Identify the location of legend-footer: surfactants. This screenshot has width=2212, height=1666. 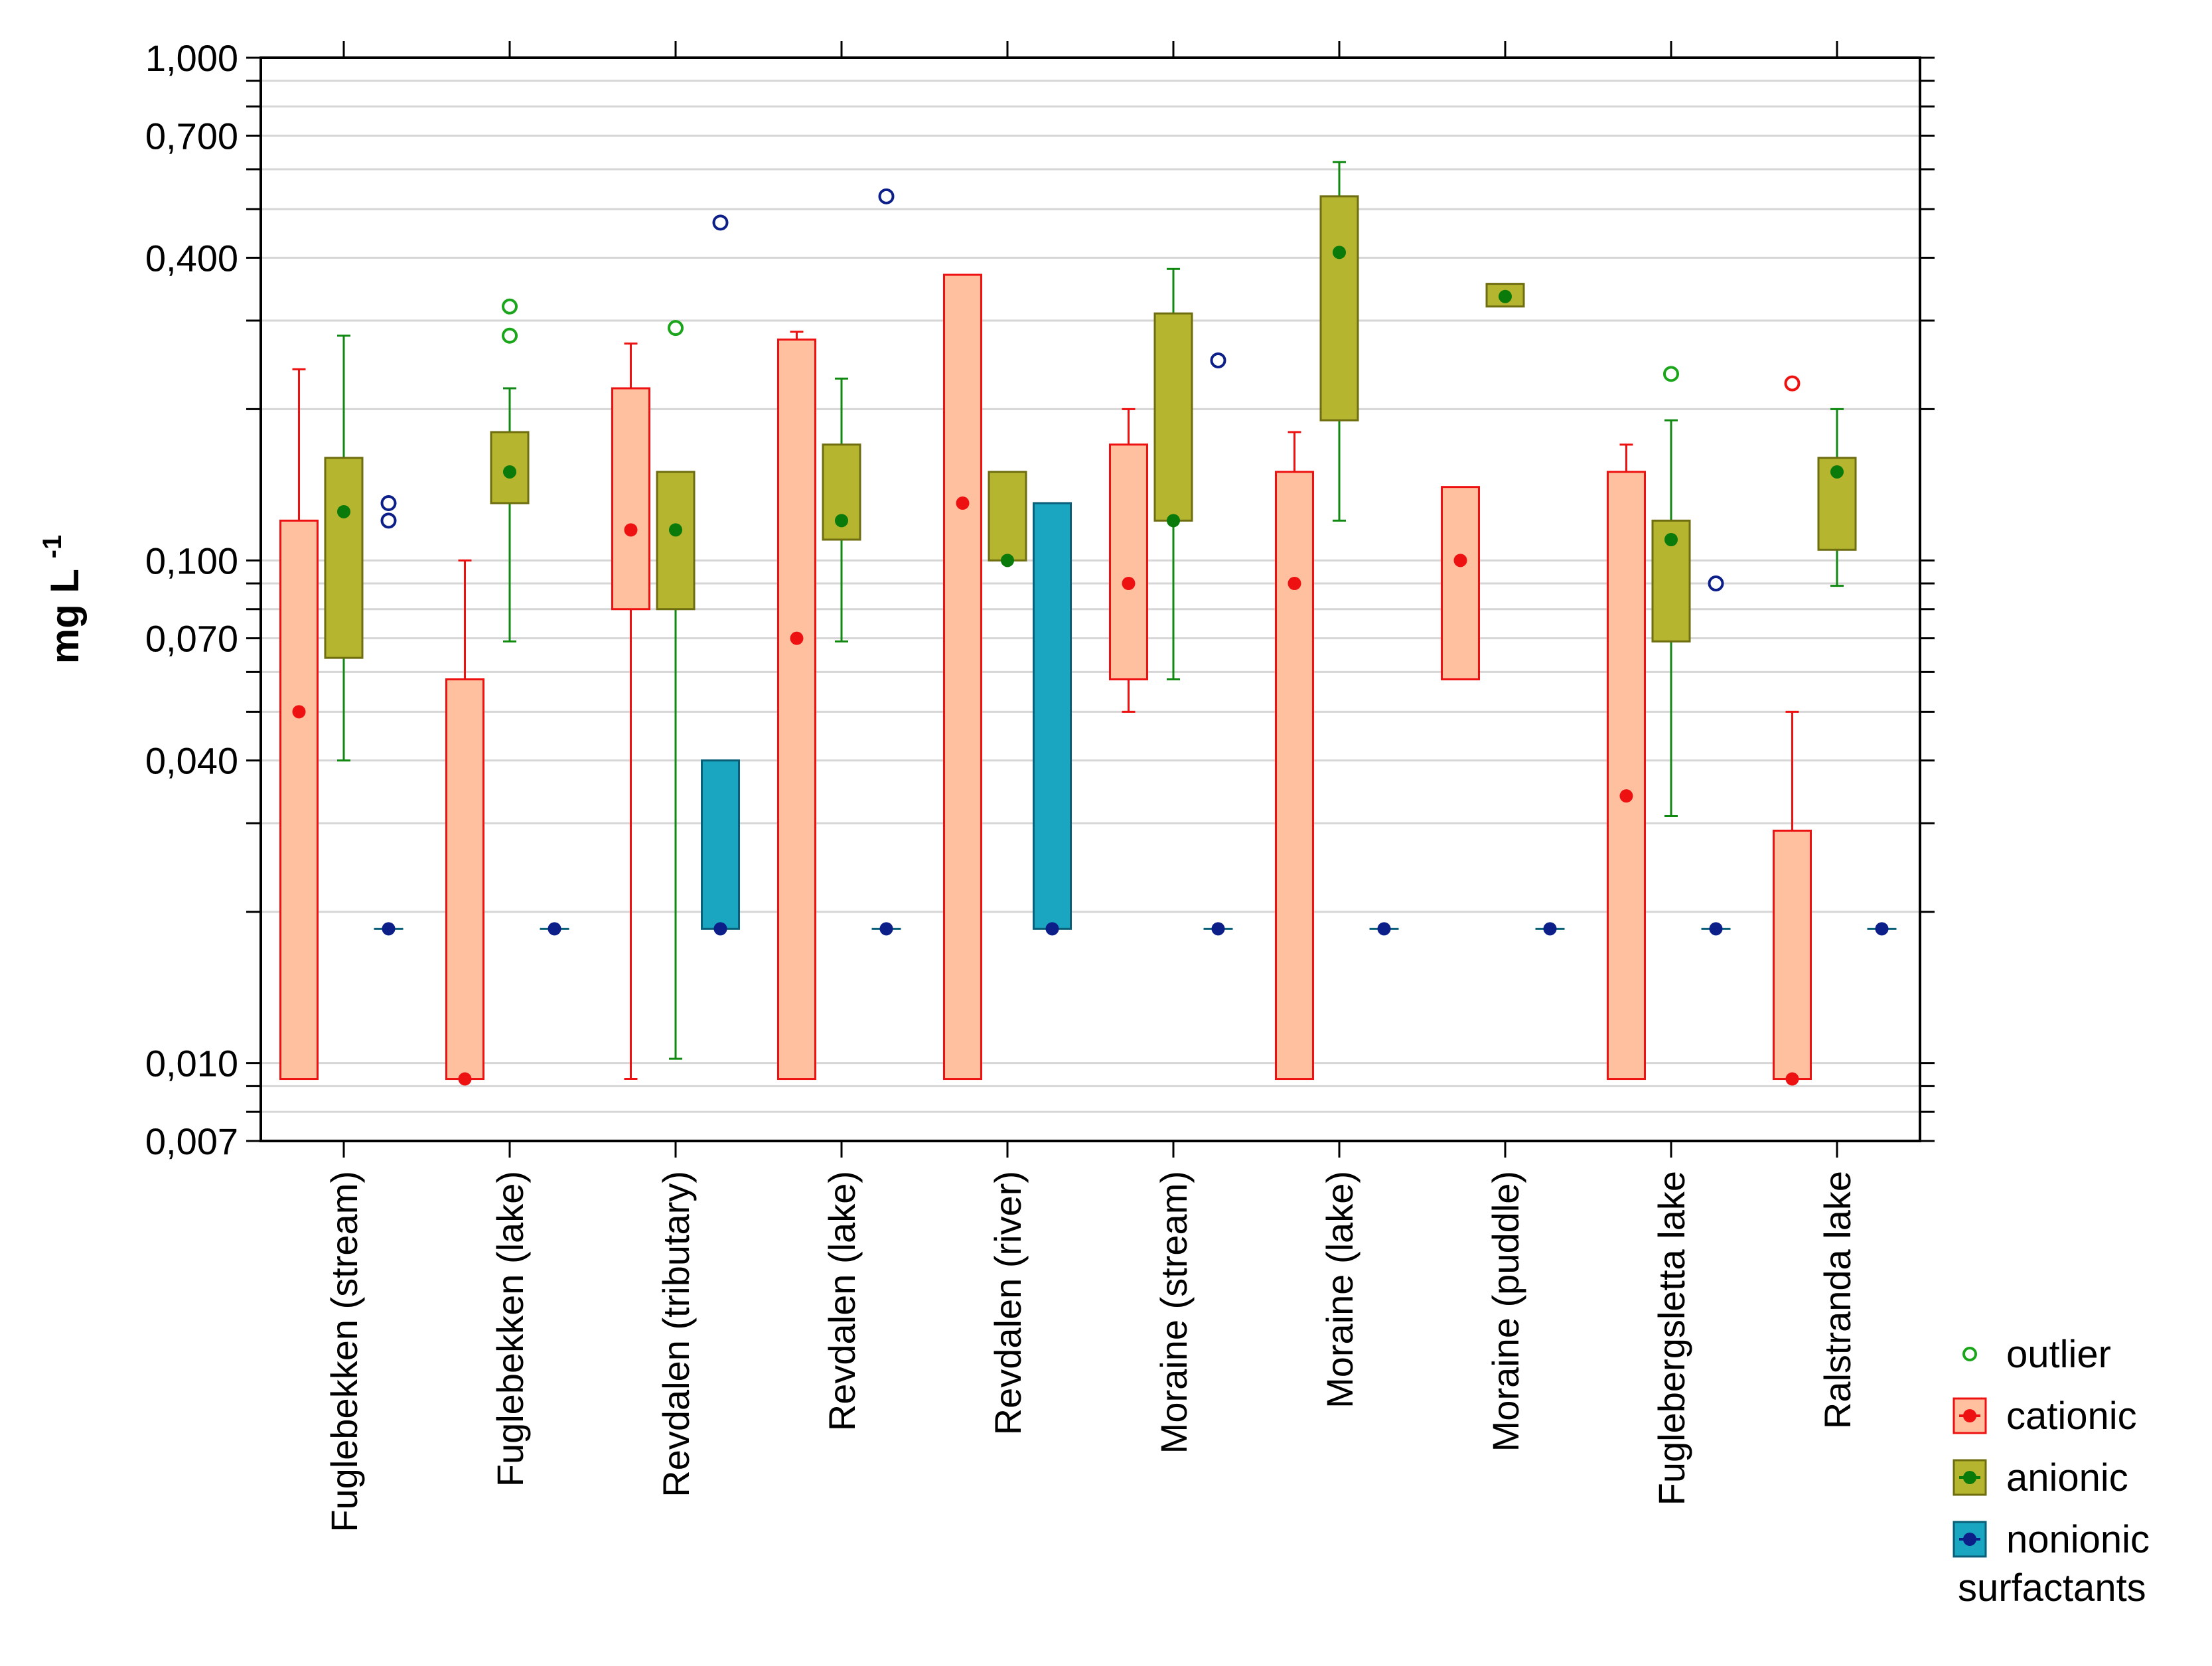
(2052, 1588).